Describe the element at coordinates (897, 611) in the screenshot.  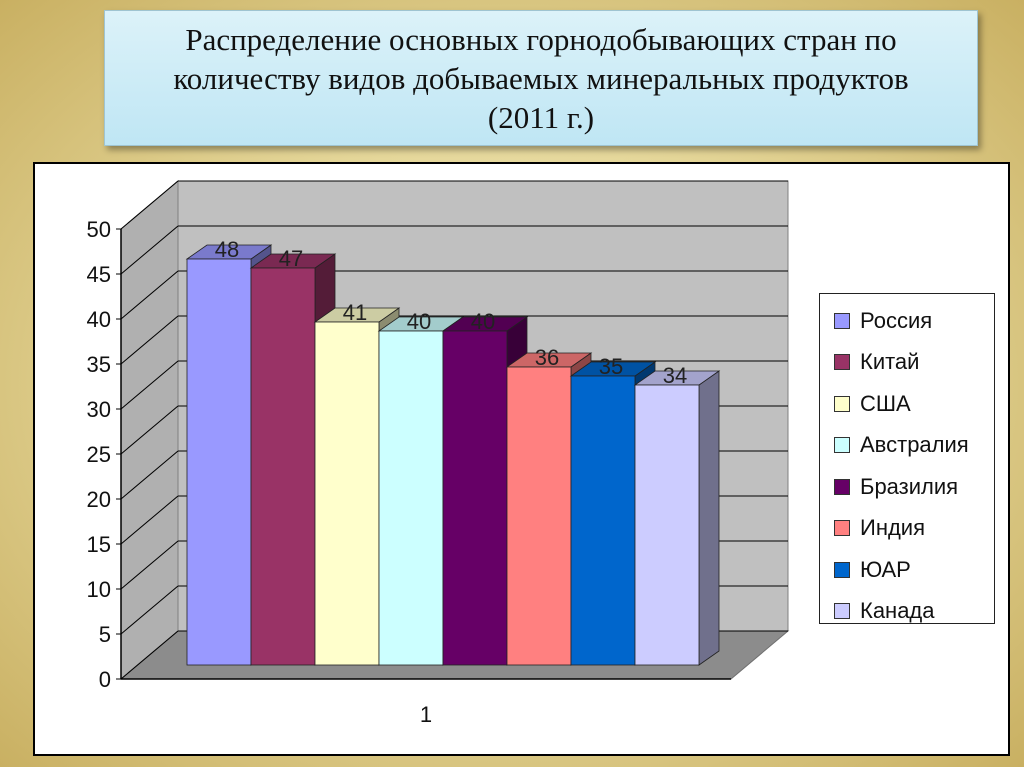
I see `legend-label: Канада` at that location.